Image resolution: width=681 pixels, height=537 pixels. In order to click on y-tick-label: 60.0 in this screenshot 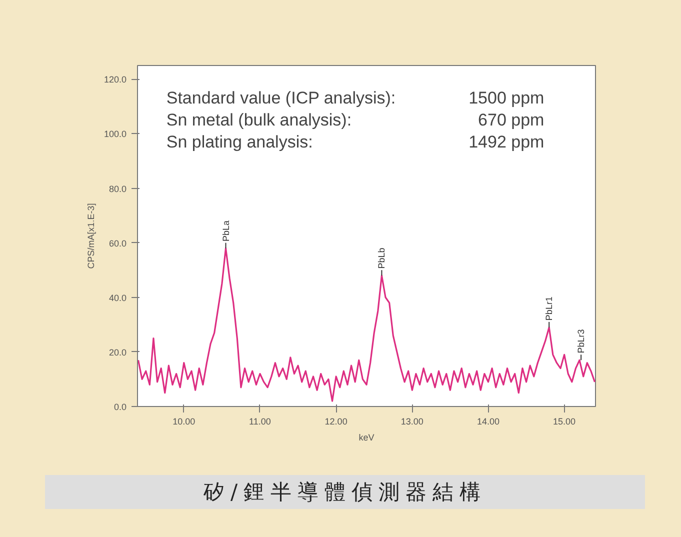, I will do `click(117, 243)`.